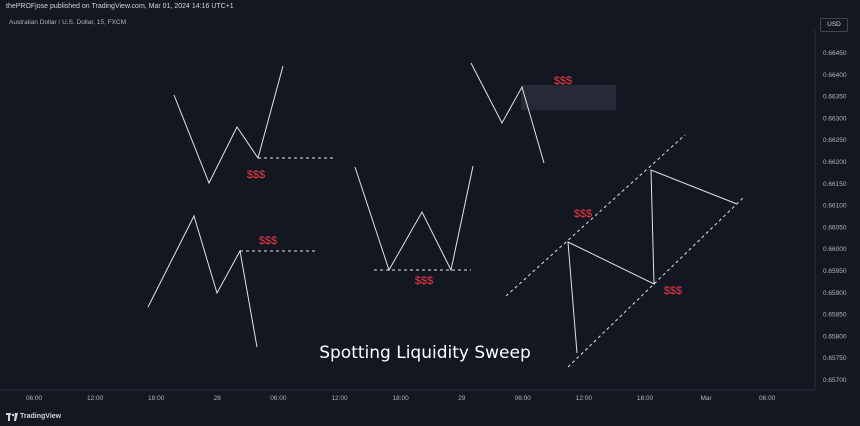 Image resolution: width=860 pixels, height=426 pixels. I want to click on y-tick-label: 0.65750, so click(835, 358).